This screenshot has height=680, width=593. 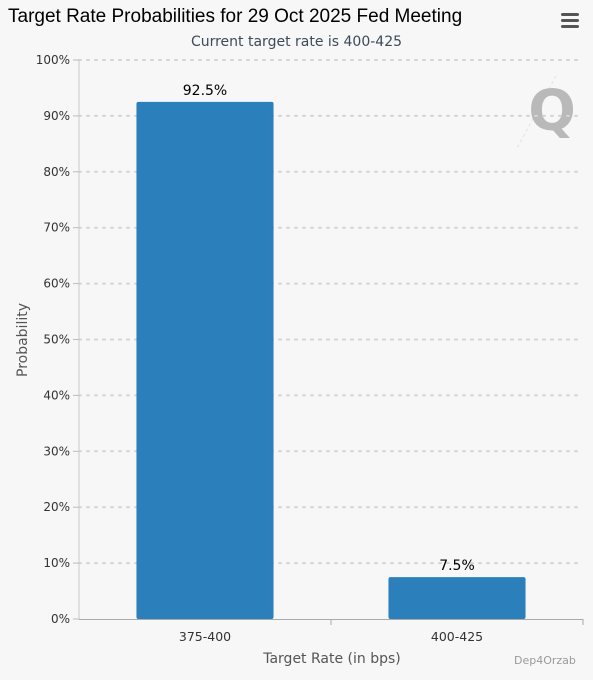 What do you see at coordinates (205, 91) in the screenshot?
I see `data-label-375-400: 92.5%` at bounding box center [205, 91].